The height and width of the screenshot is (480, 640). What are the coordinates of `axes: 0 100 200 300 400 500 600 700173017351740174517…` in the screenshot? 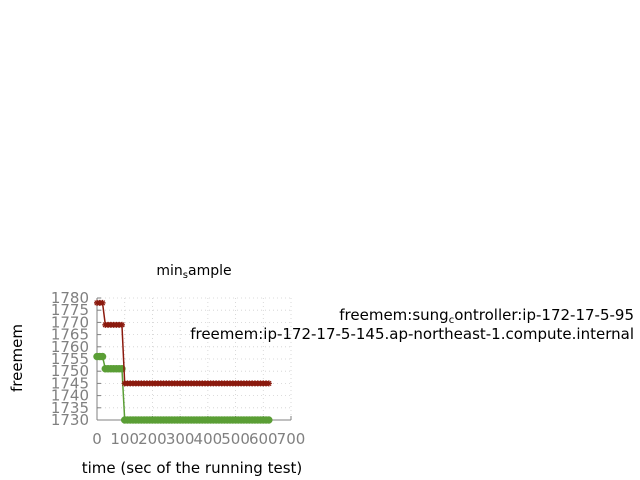 It's located at (178, 368).